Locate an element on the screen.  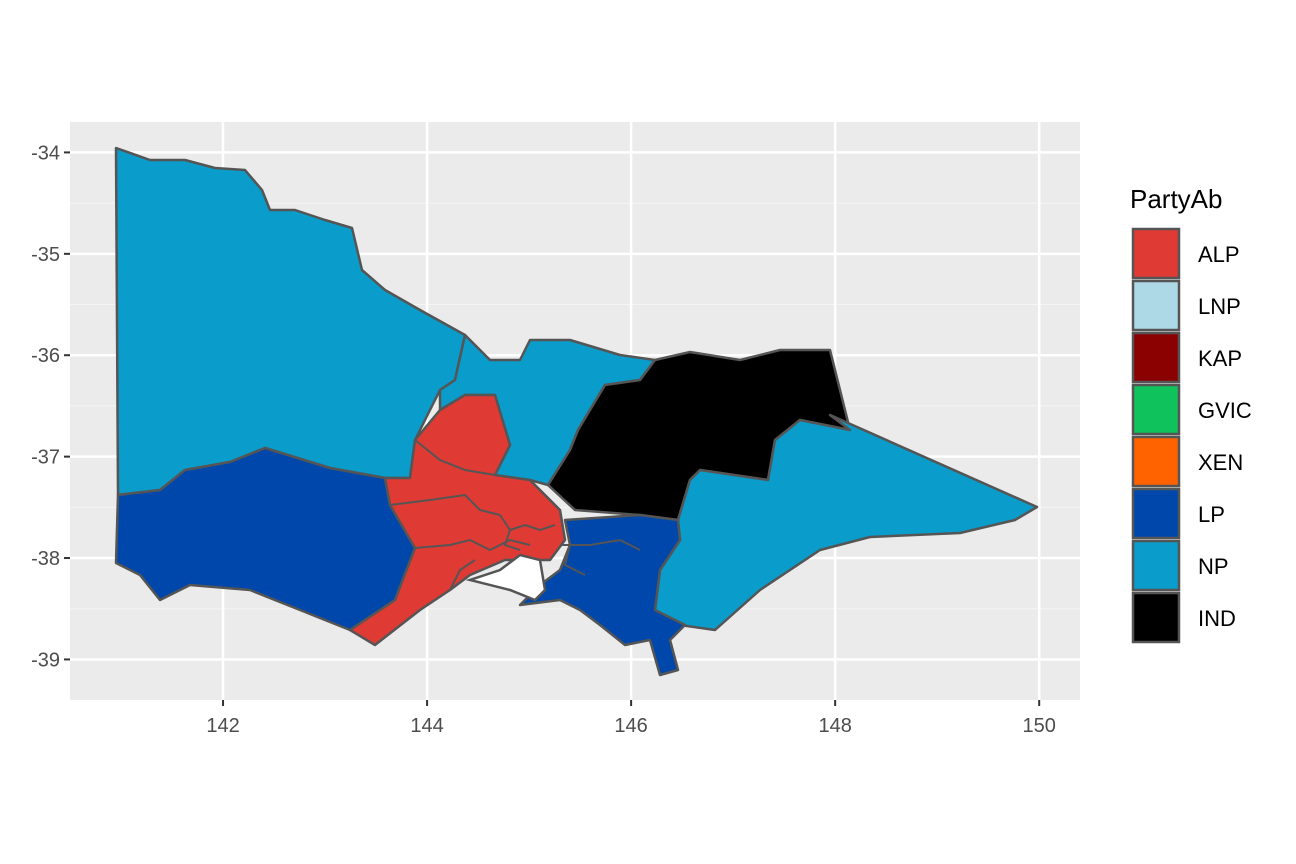
legend-key-lp is located at coordinates (1156, 513).